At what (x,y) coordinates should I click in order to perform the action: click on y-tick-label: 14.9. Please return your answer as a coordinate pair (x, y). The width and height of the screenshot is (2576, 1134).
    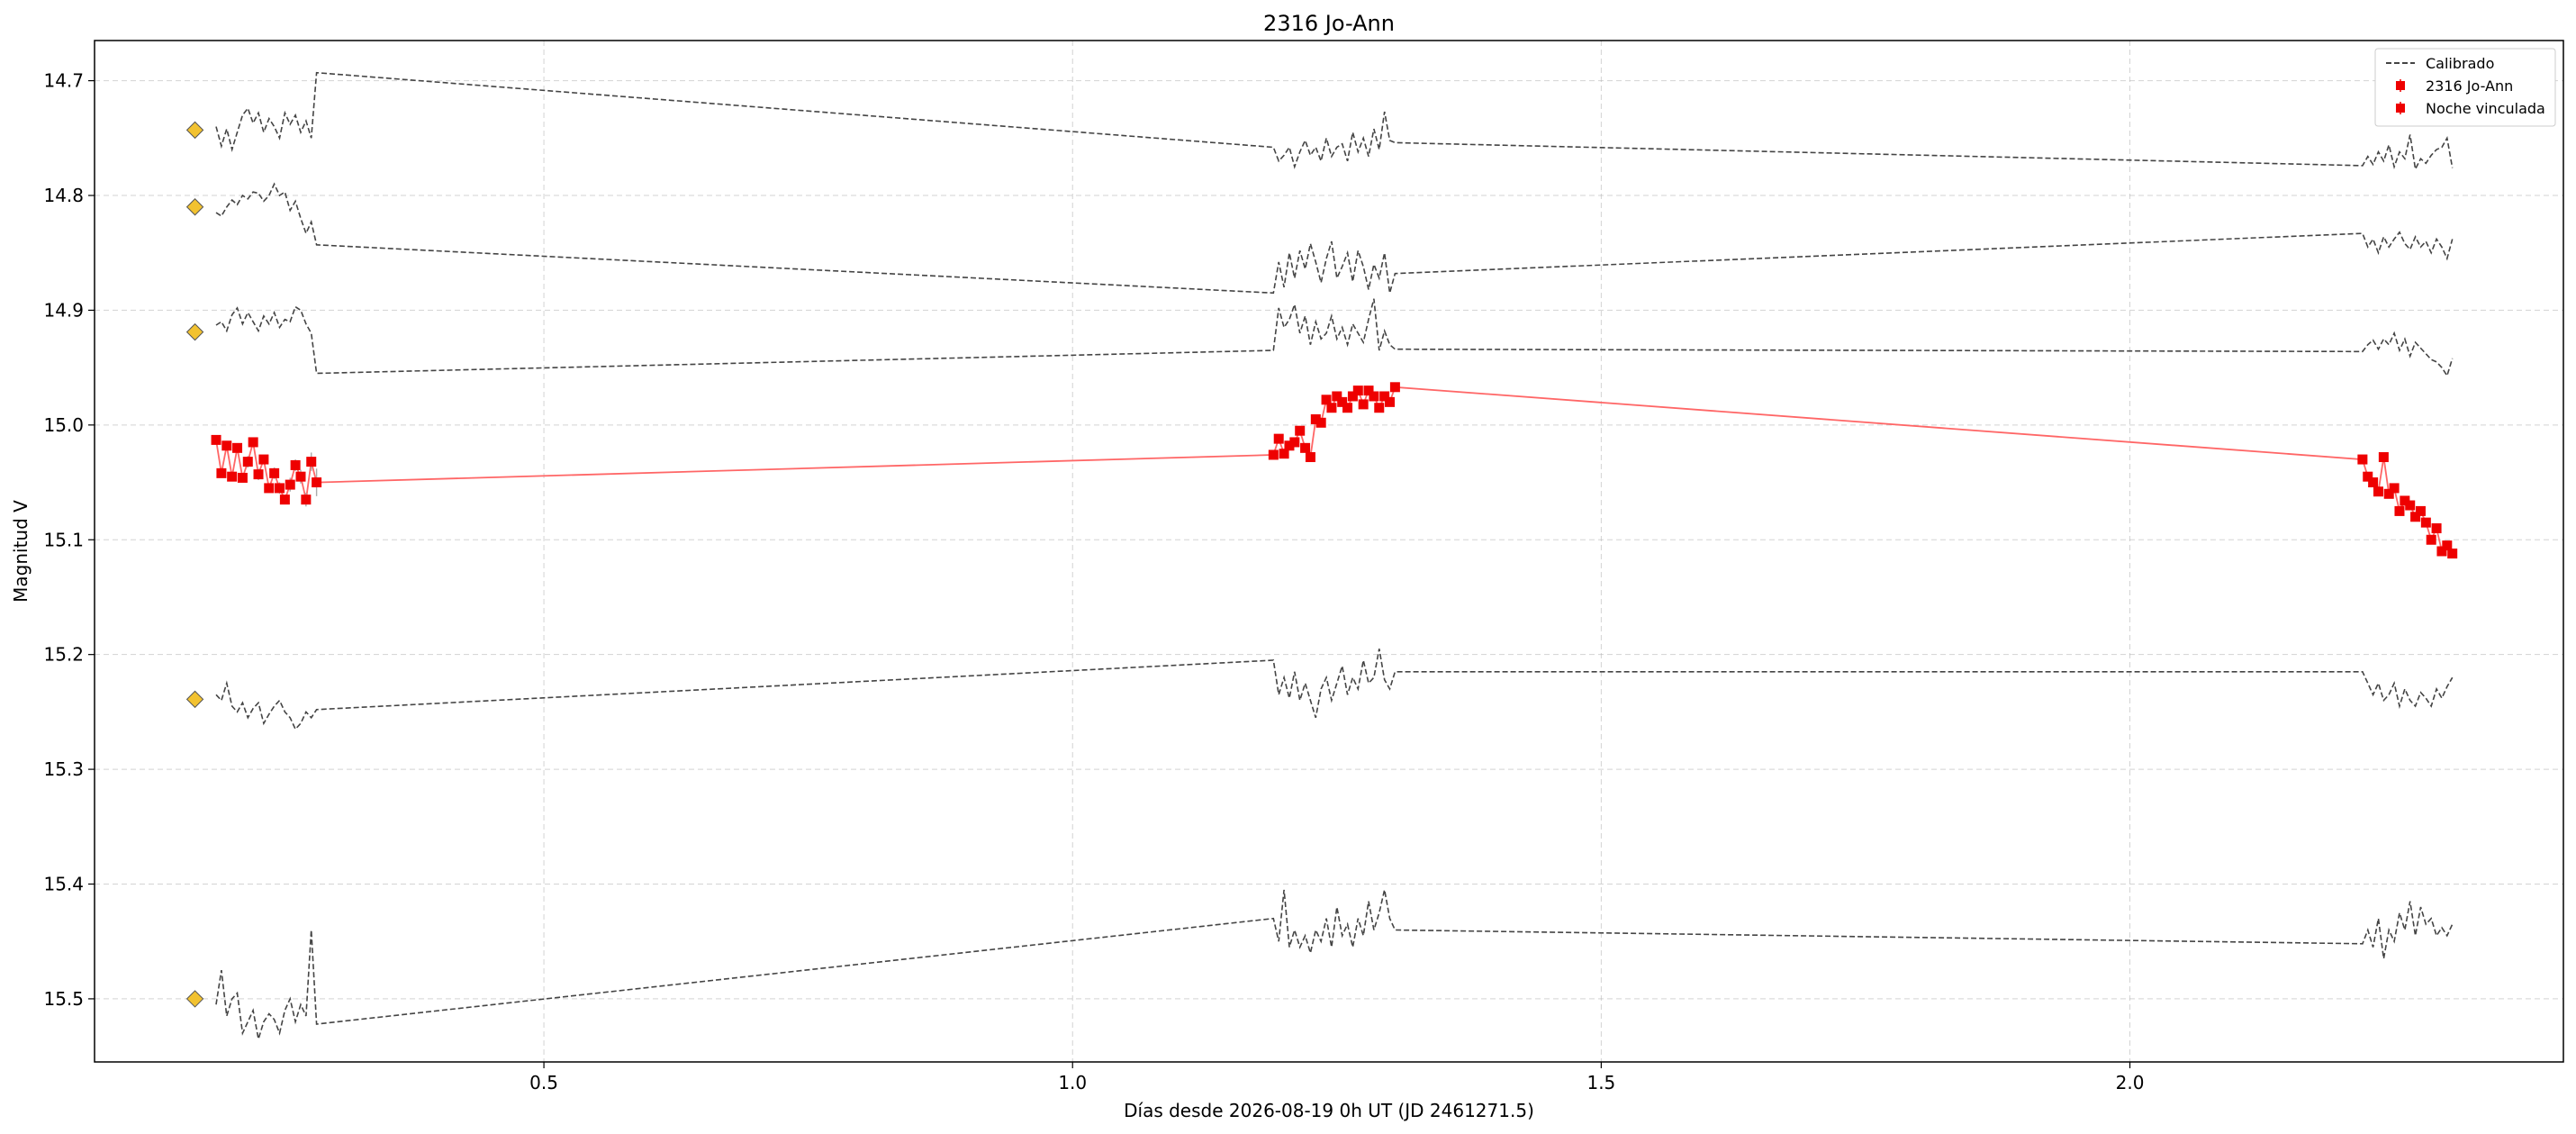
    Looking at the image, I should click on (63, 310).